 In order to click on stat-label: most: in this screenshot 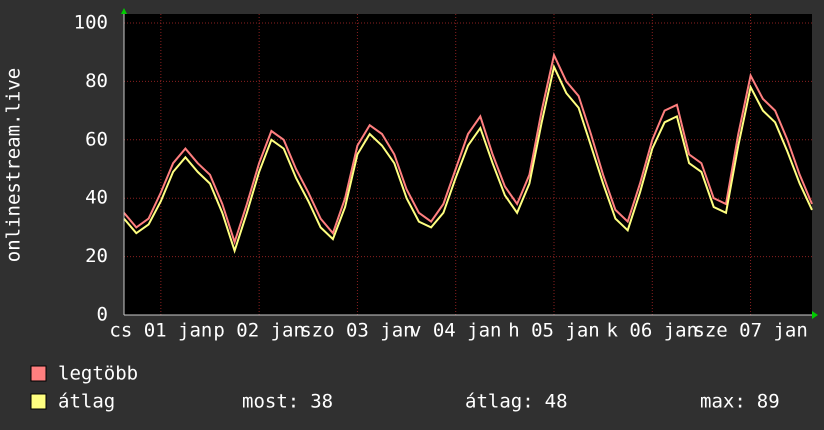, I will do `click(270, 402)`.